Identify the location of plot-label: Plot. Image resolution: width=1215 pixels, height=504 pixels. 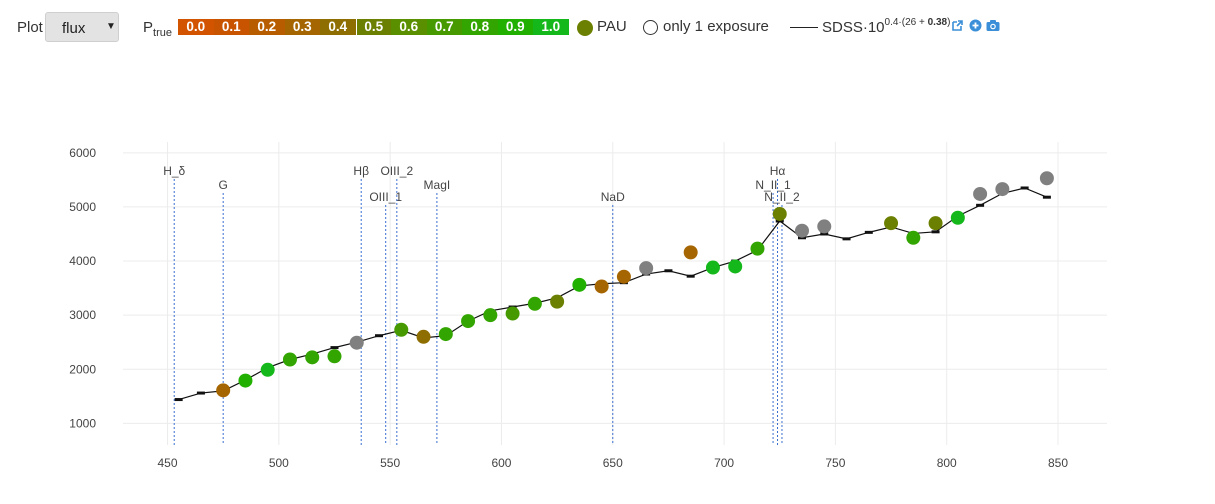
(30, 27).